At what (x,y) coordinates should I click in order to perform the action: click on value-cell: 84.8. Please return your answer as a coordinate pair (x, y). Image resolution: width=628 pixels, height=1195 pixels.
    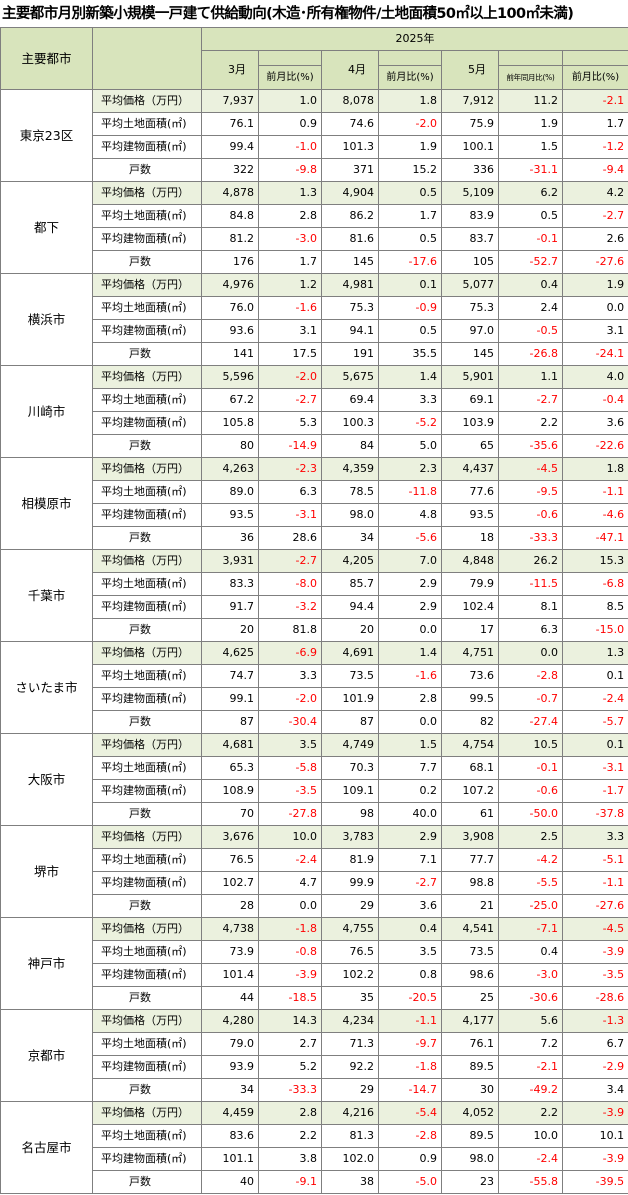
    Looking at the image, I should click on (230, 216).